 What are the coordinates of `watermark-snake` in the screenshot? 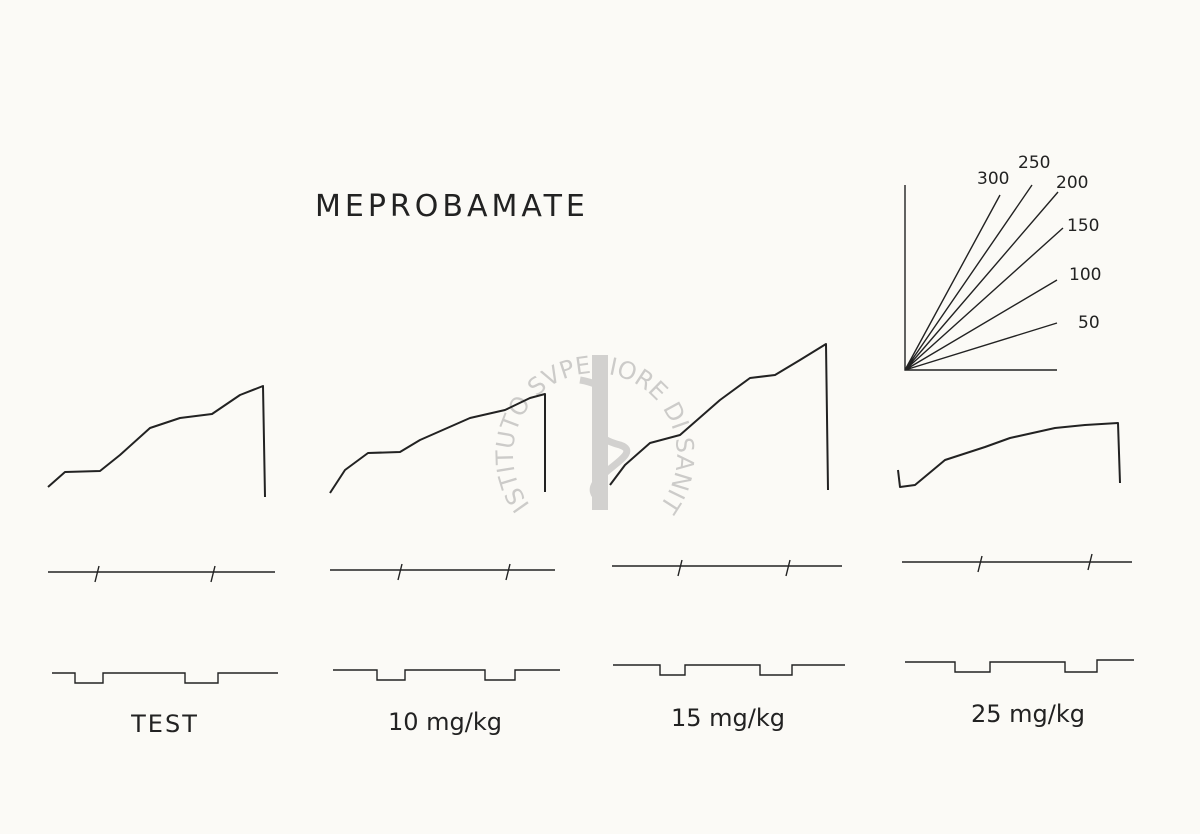 It's located at (605, 439).